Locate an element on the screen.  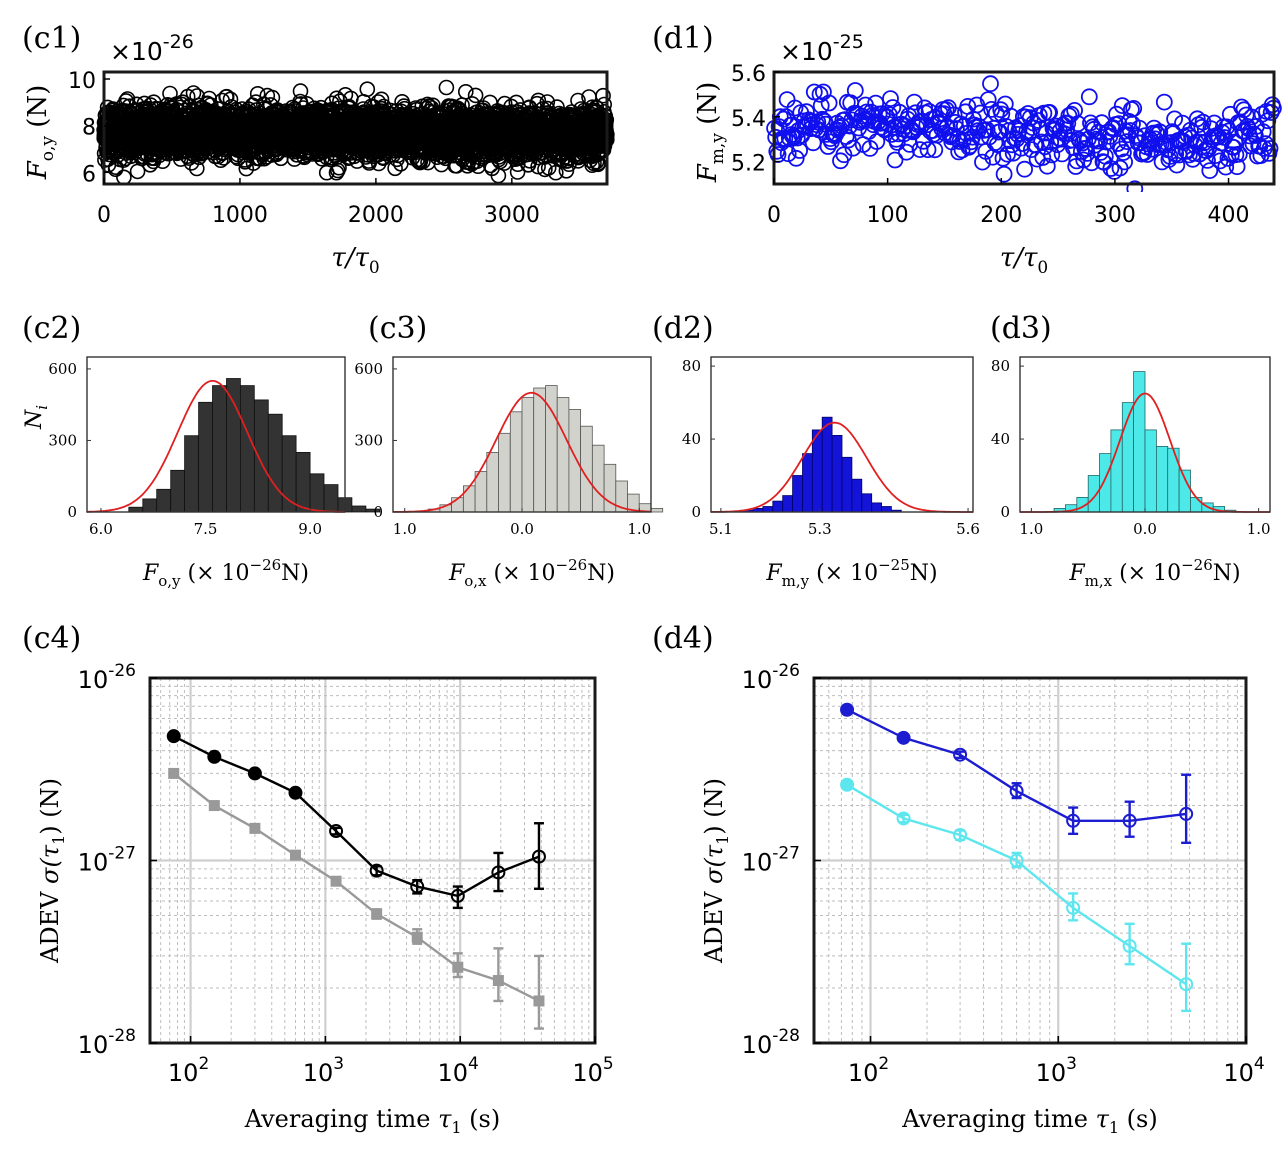
panel-label-c1: (c1) is located at coordinates (51, 38).